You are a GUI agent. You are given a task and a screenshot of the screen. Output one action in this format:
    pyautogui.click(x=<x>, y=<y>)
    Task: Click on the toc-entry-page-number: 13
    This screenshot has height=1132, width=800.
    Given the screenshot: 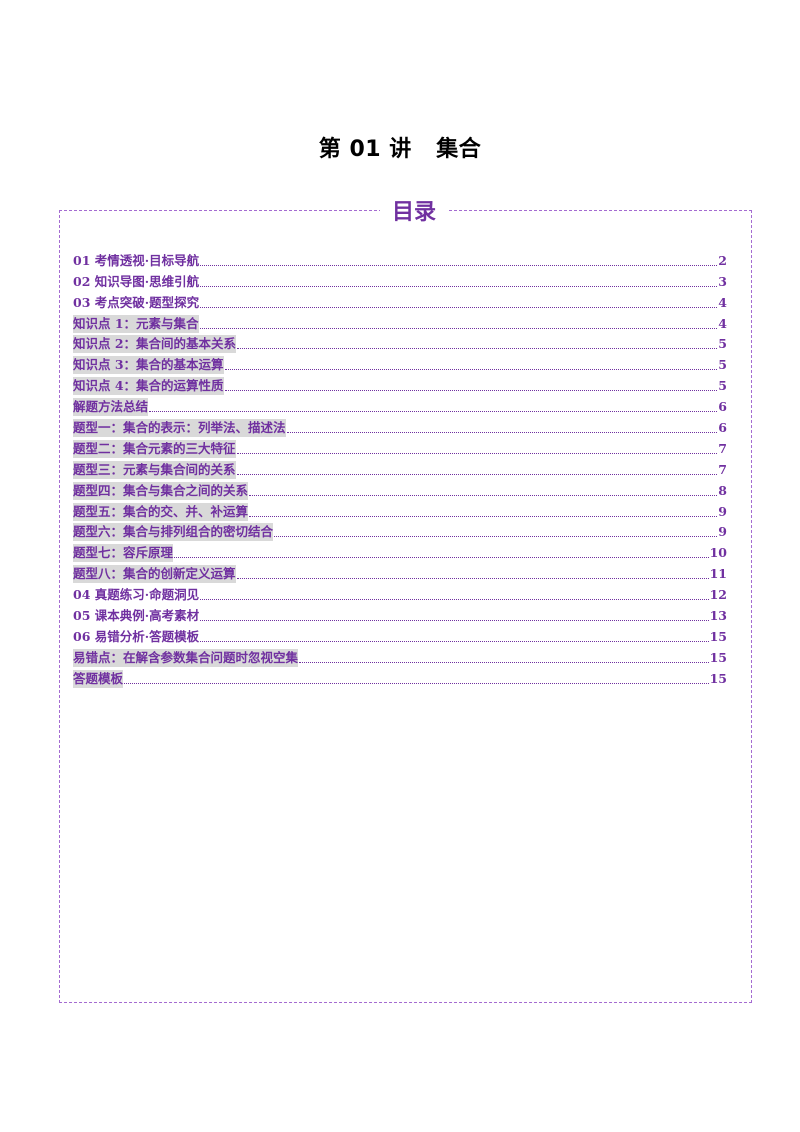 What is the action you would take?
    pyautogui.click(x=718, y=616)
    